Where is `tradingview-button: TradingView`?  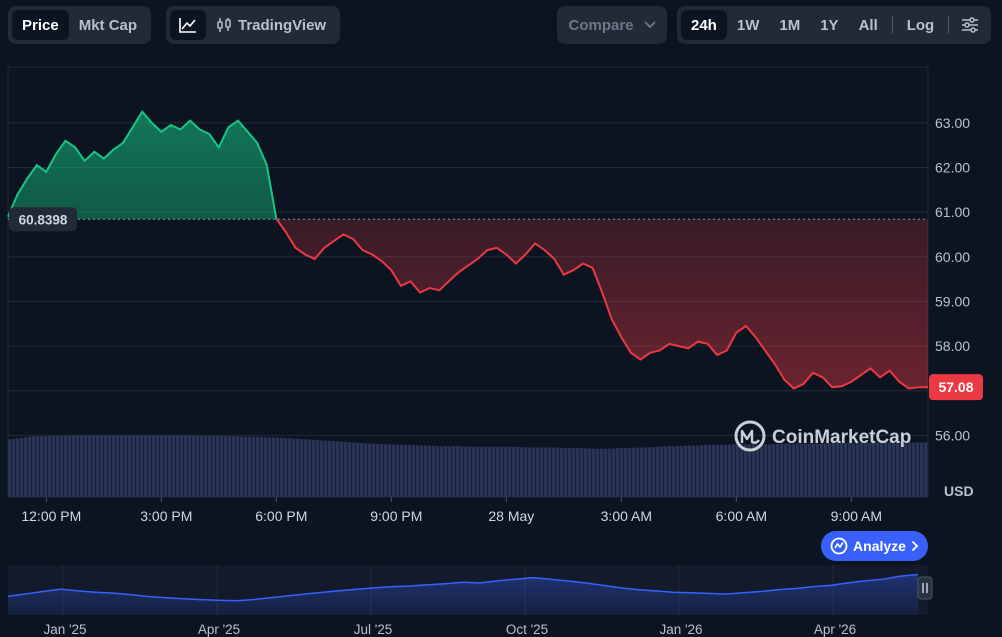 tradingview-button: TradingView is located at coordinates (271, 25).